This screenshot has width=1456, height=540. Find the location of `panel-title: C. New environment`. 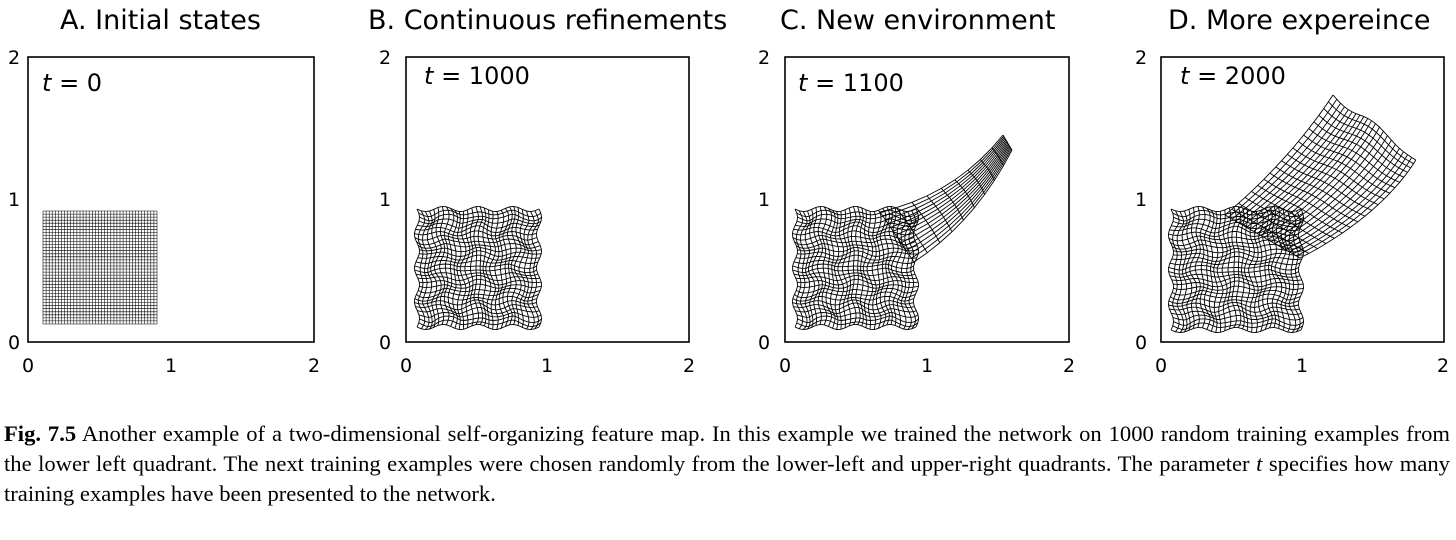

panel-title: C. New environment is located at coordinates (917, 20).